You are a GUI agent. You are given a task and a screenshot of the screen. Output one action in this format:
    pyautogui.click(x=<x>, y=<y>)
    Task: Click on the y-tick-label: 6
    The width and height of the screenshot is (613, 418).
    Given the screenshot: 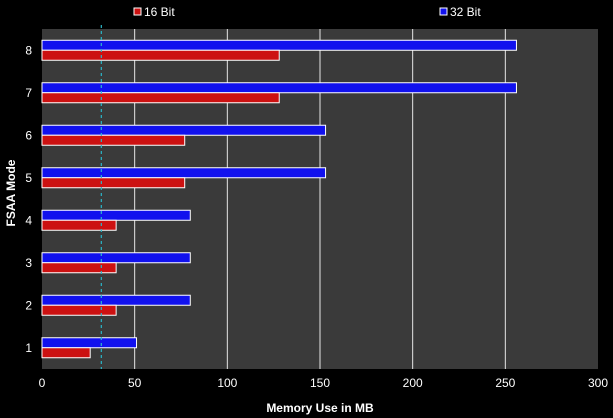 What is the action you would take?
    pyautogui.click(x=28, y=135)
    